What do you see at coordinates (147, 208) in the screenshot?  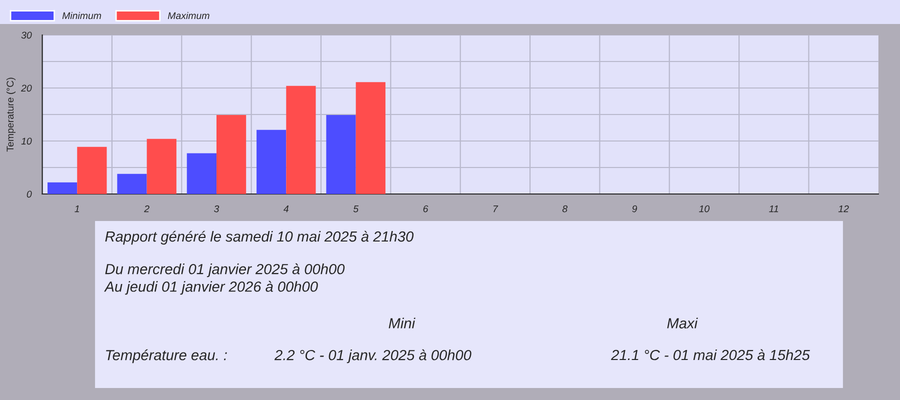 I see `x-tick-label: 2` at bounding box center [147, 208].